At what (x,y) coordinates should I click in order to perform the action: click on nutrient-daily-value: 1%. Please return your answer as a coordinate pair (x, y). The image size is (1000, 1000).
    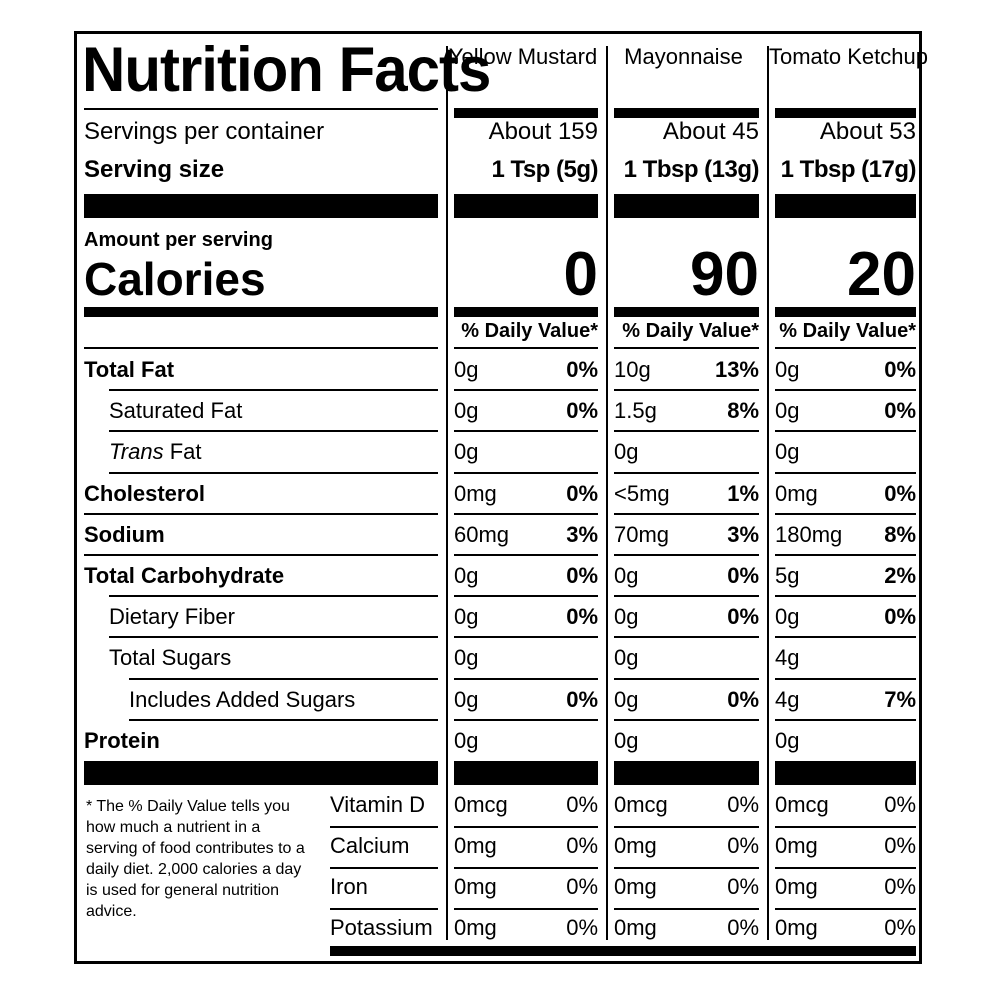
    Looking at the image, I should click on (743, 493).